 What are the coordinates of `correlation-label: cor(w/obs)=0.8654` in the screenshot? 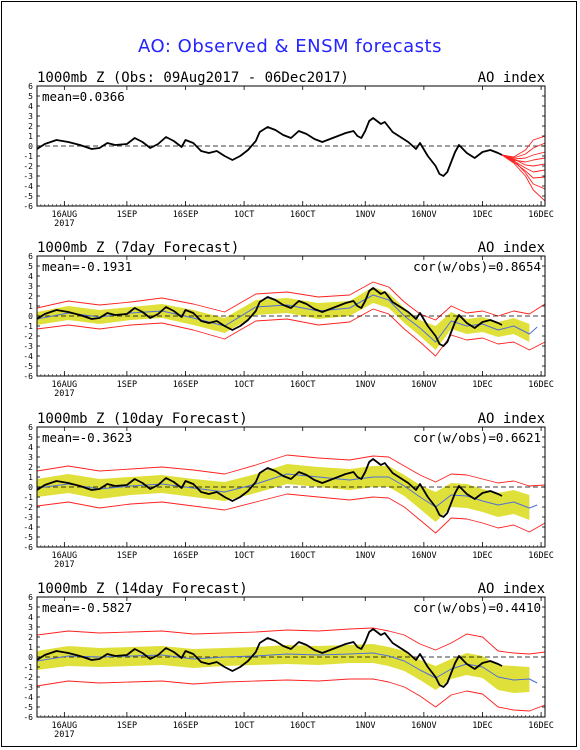 It's located at (477, 266).